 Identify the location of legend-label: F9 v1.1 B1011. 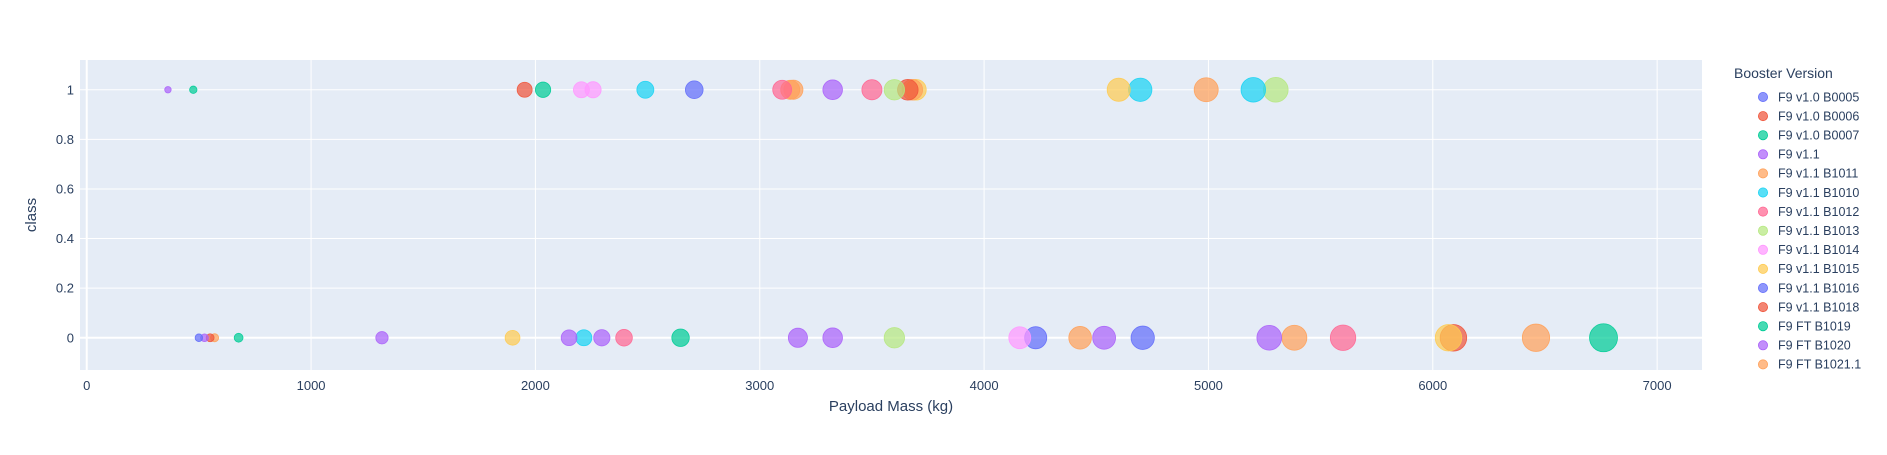
(1818, 174).